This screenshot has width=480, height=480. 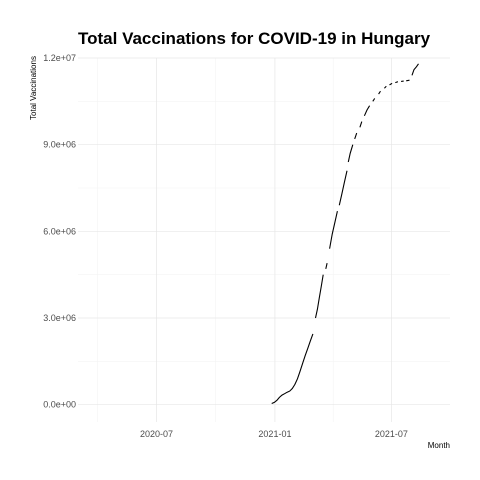 I want to click on y-tick-label: 6.0e+06, so click(x=59, y=231).